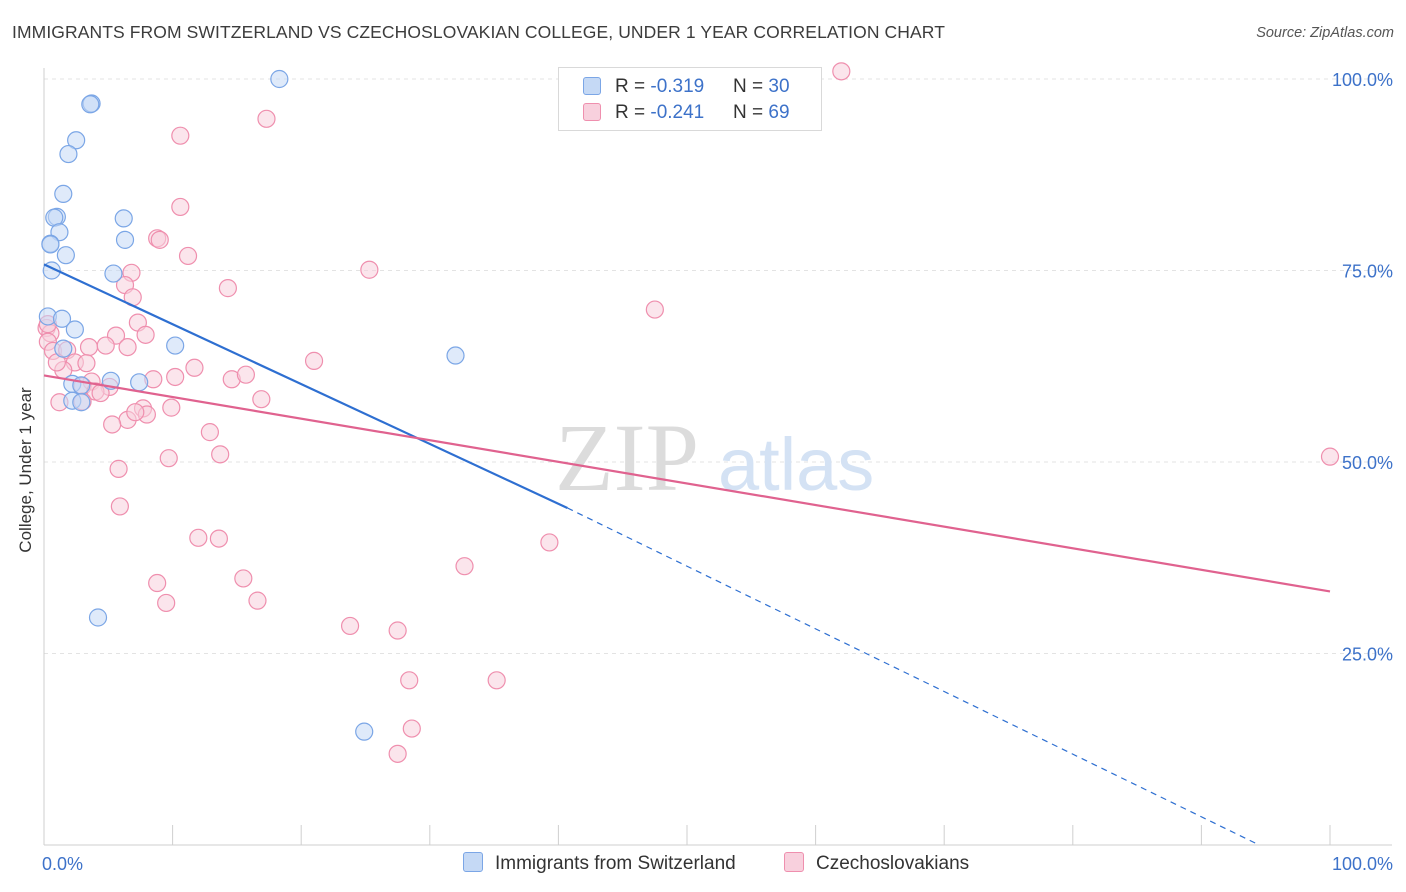  I want to click on y-tick-label: 50.0%, so click(1367, 463).